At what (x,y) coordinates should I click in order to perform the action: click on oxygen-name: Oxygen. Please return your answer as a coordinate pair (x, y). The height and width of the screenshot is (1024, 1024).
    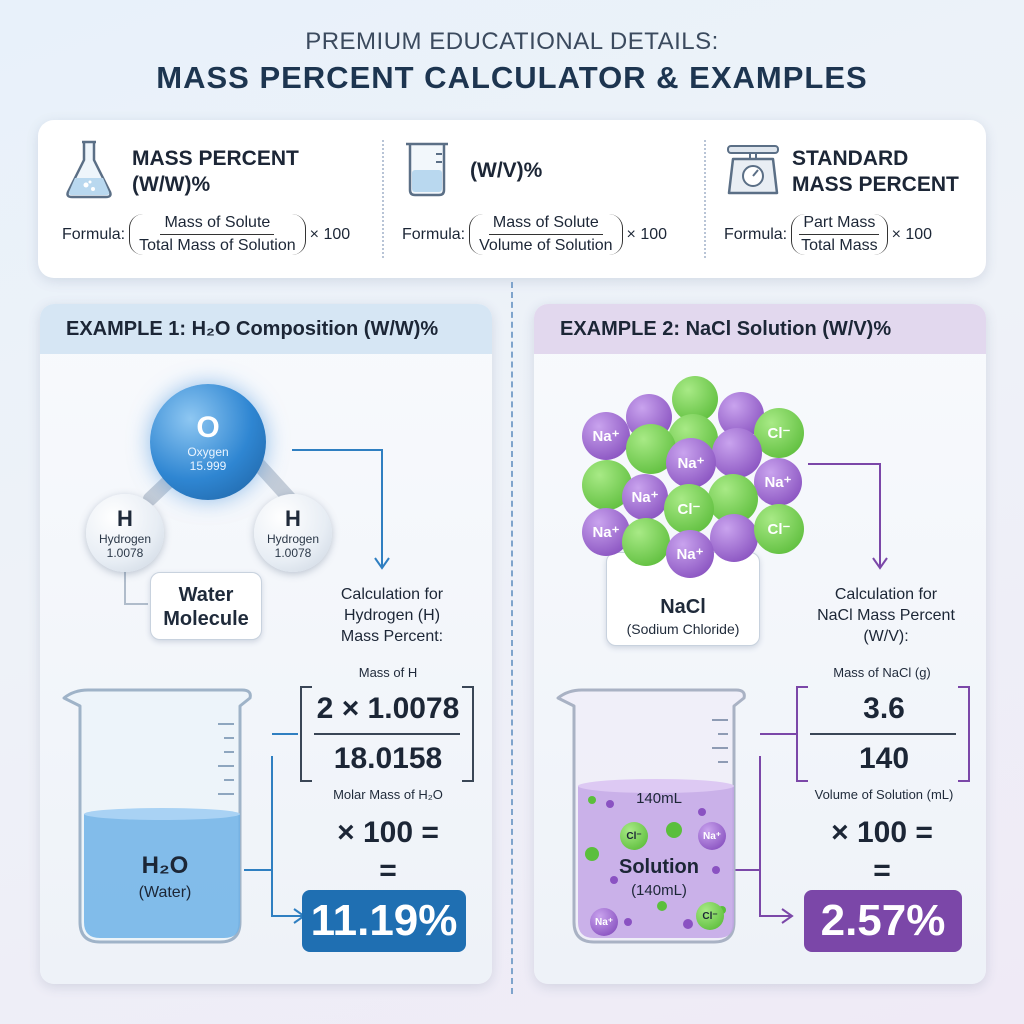
    Looking at the image, I should click on (208, 452).